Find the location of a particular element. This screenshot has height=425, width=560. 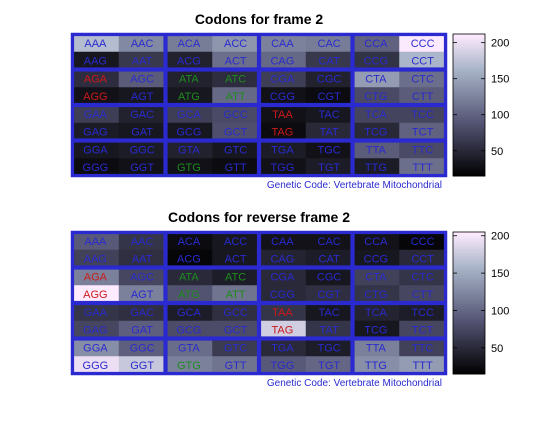

codon-label: CCC is located at coordinates (423, 44).